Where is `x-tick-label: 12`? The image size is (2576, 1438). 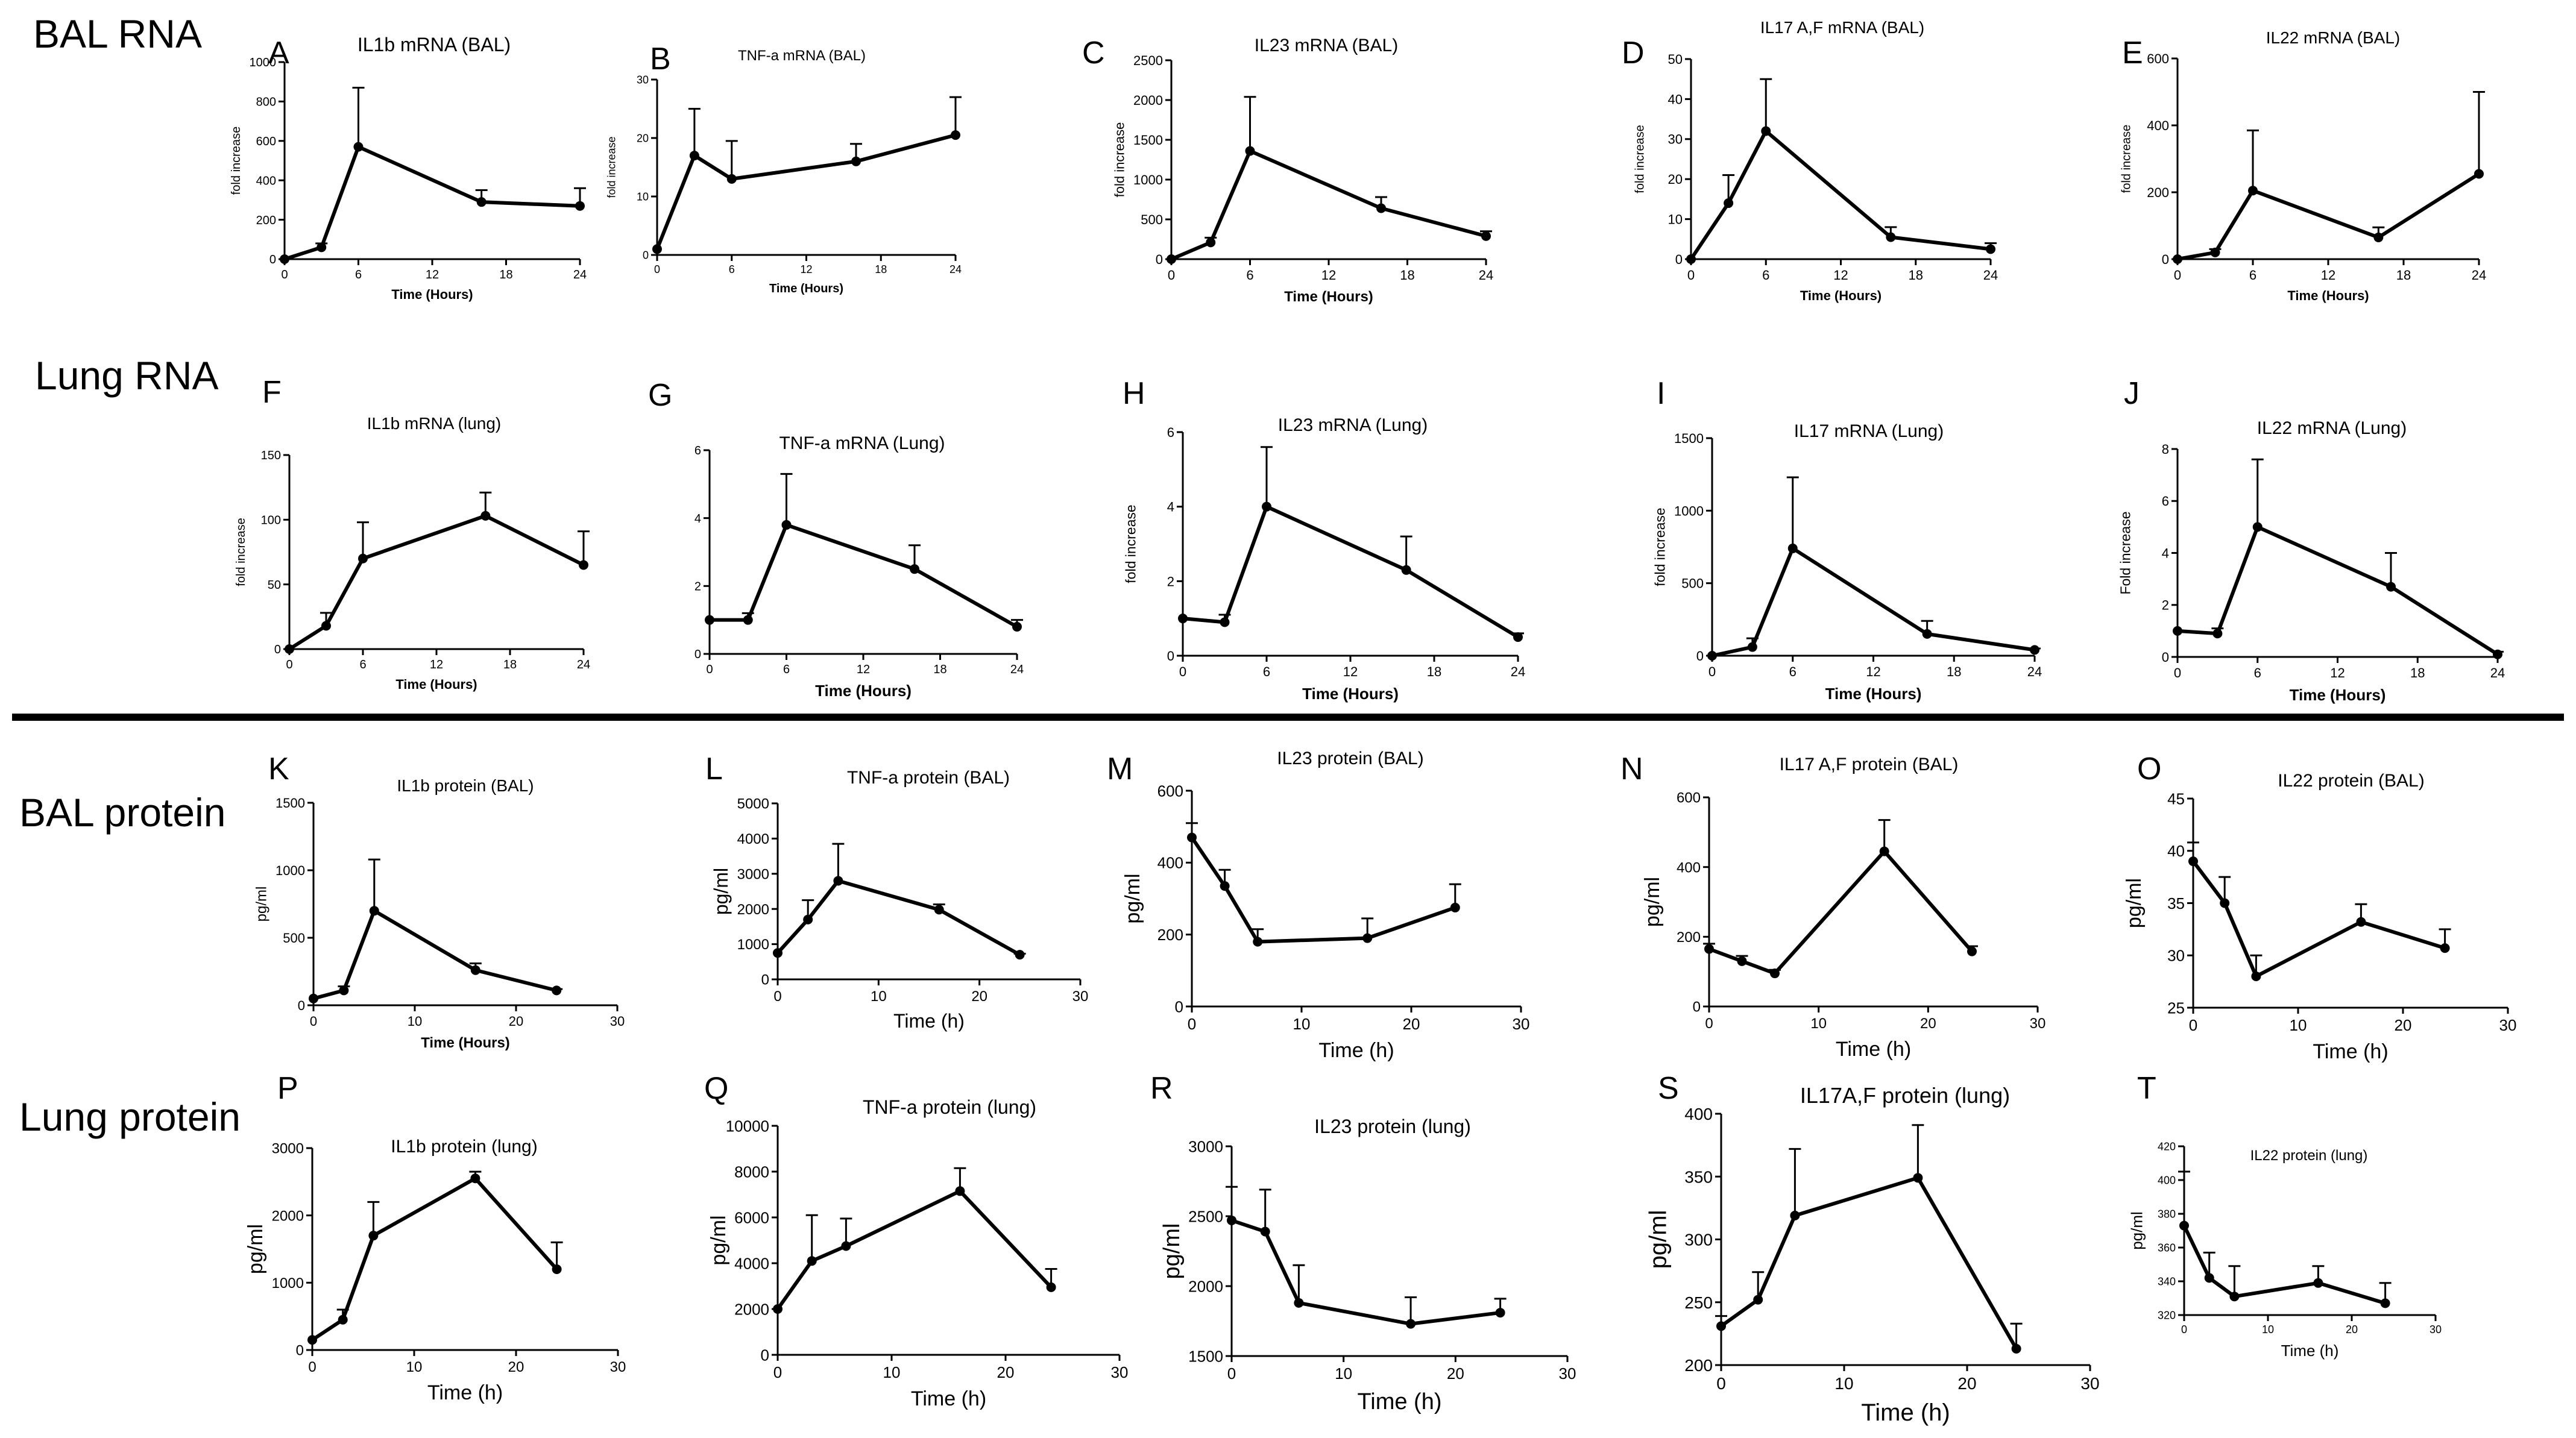 x-tick-label: 12 is located at coordinates (1873, 672).